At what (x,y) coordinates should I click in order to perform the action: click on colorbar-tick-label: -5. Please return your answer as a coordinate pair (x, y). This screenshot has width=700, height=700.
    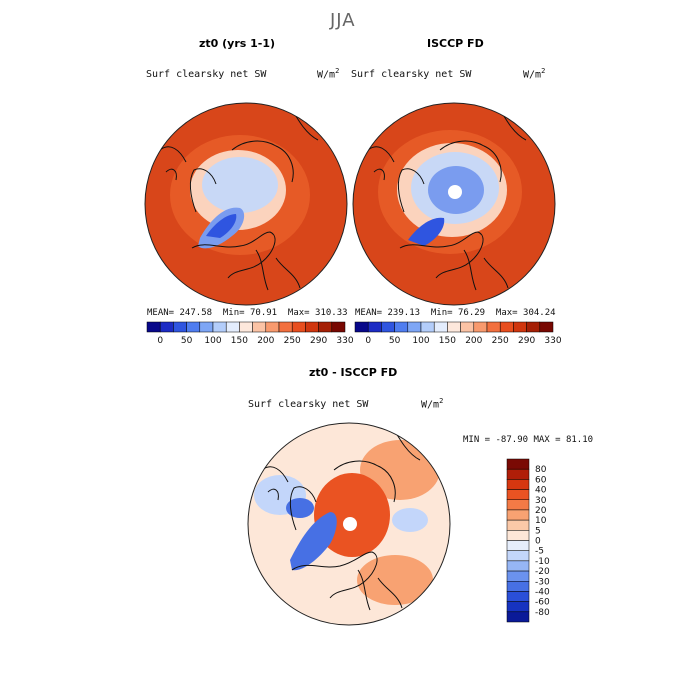
    Looking at the image, I should click on (539, 552).